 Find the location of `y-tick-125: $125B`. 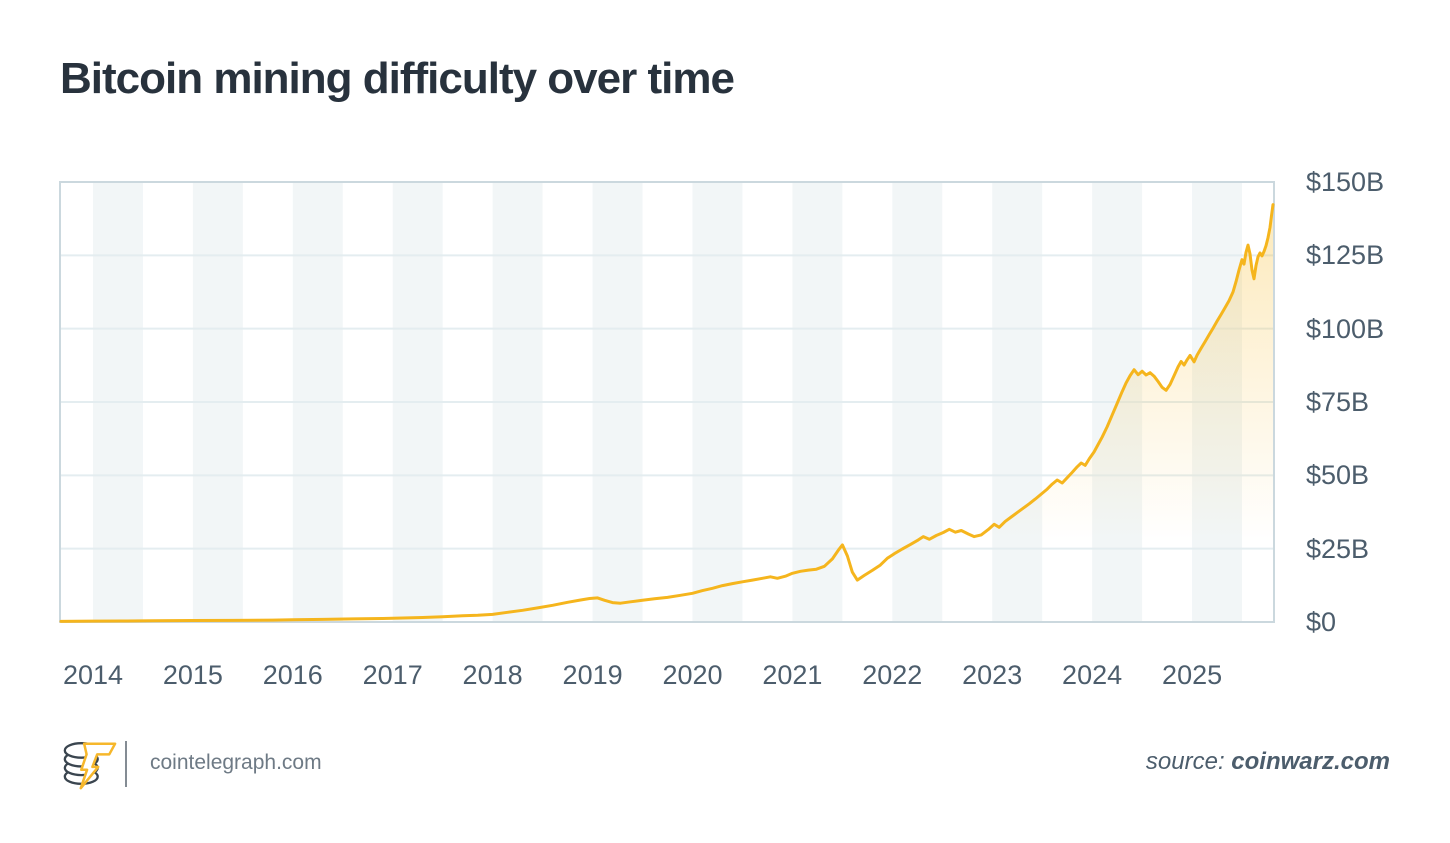

y-tick-125: $125B is located at coordinates (1345, 255).